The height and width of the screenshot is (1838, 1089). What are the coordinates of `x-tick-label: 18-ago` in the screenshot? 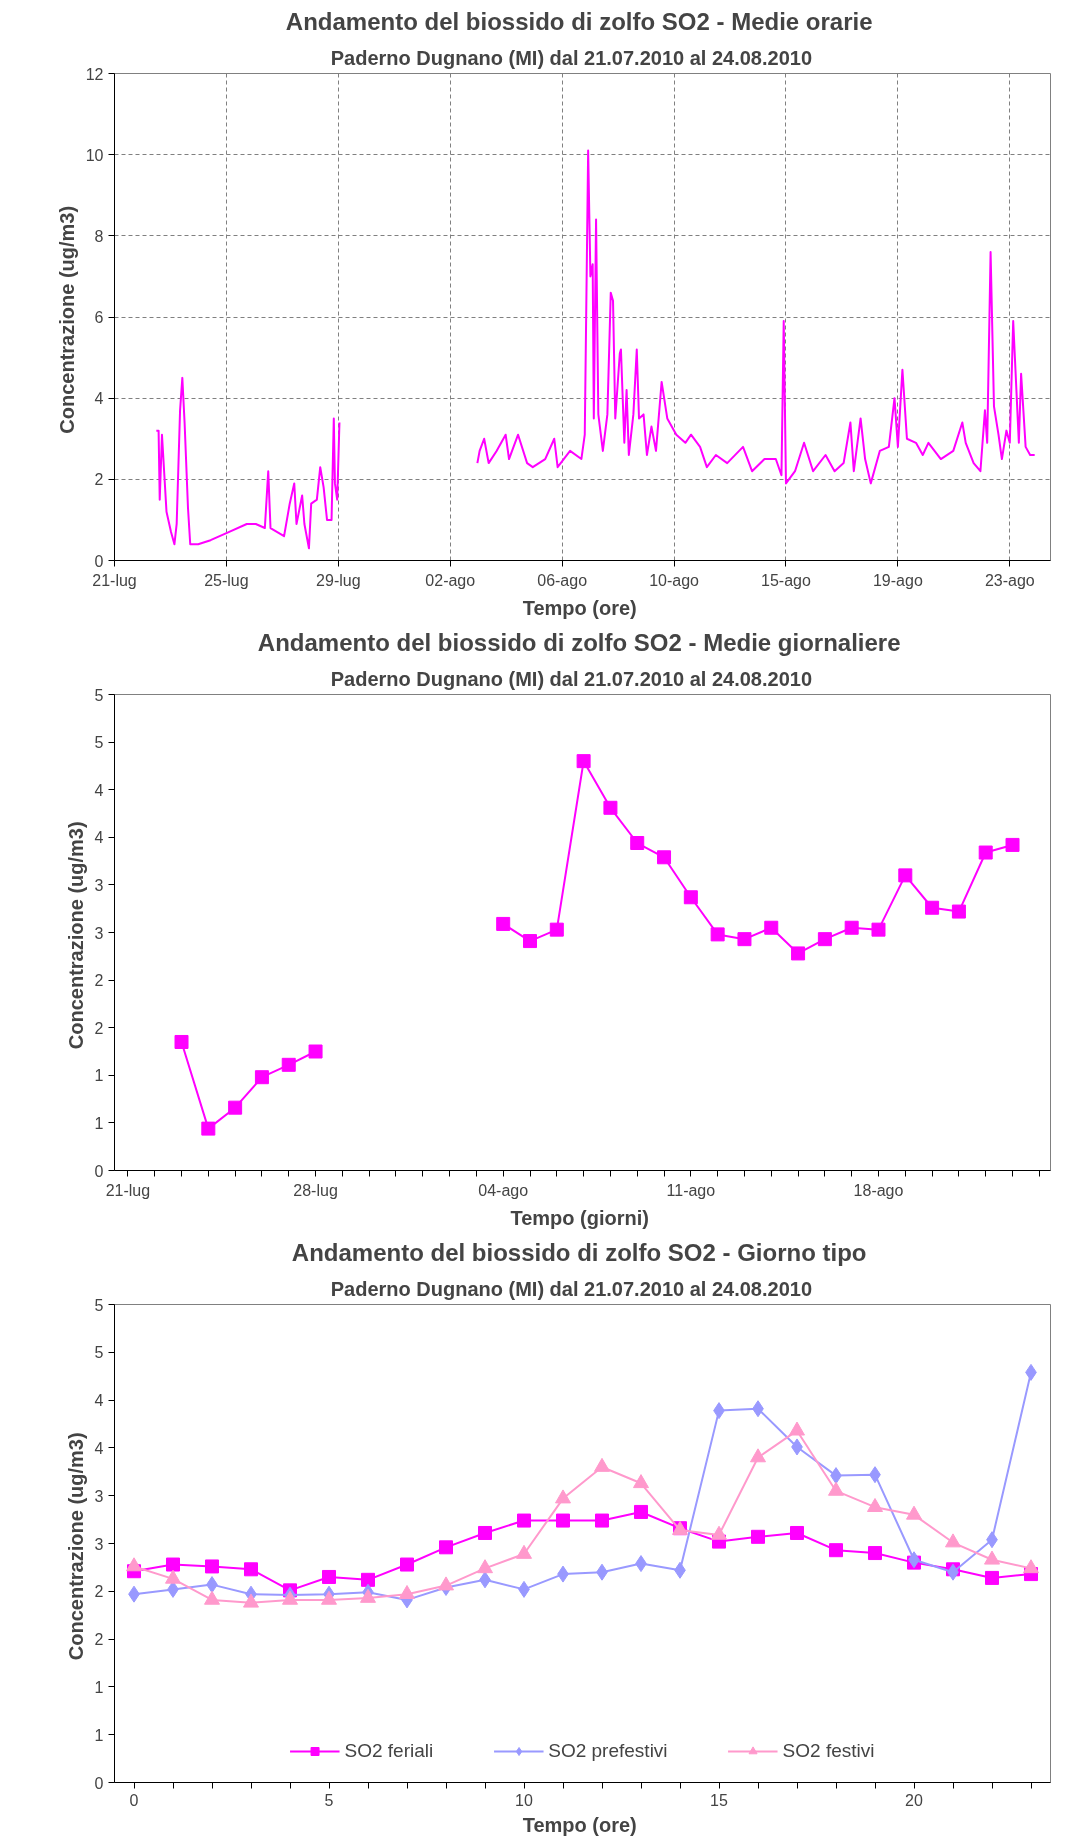 It's located at (878, 1190).